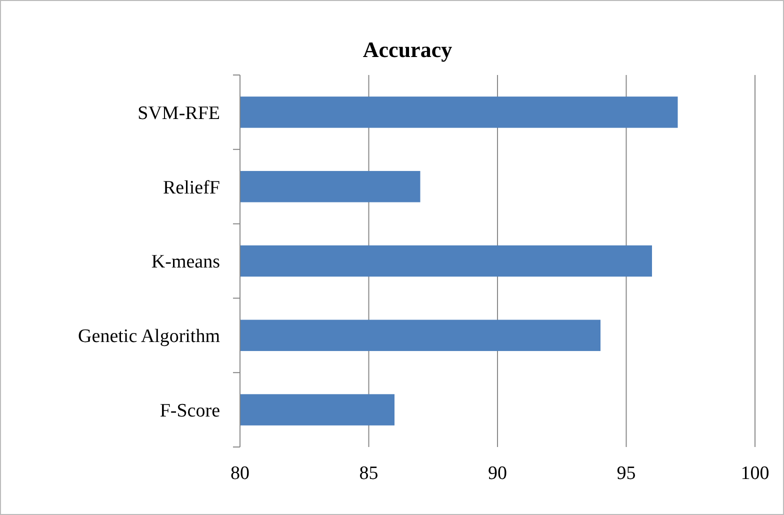 This screenshot has height=515, width=784. Describe the element at coordinates (179, 113) in the screenshot. I see `y-tick-label: SVM-RFE` at that location.